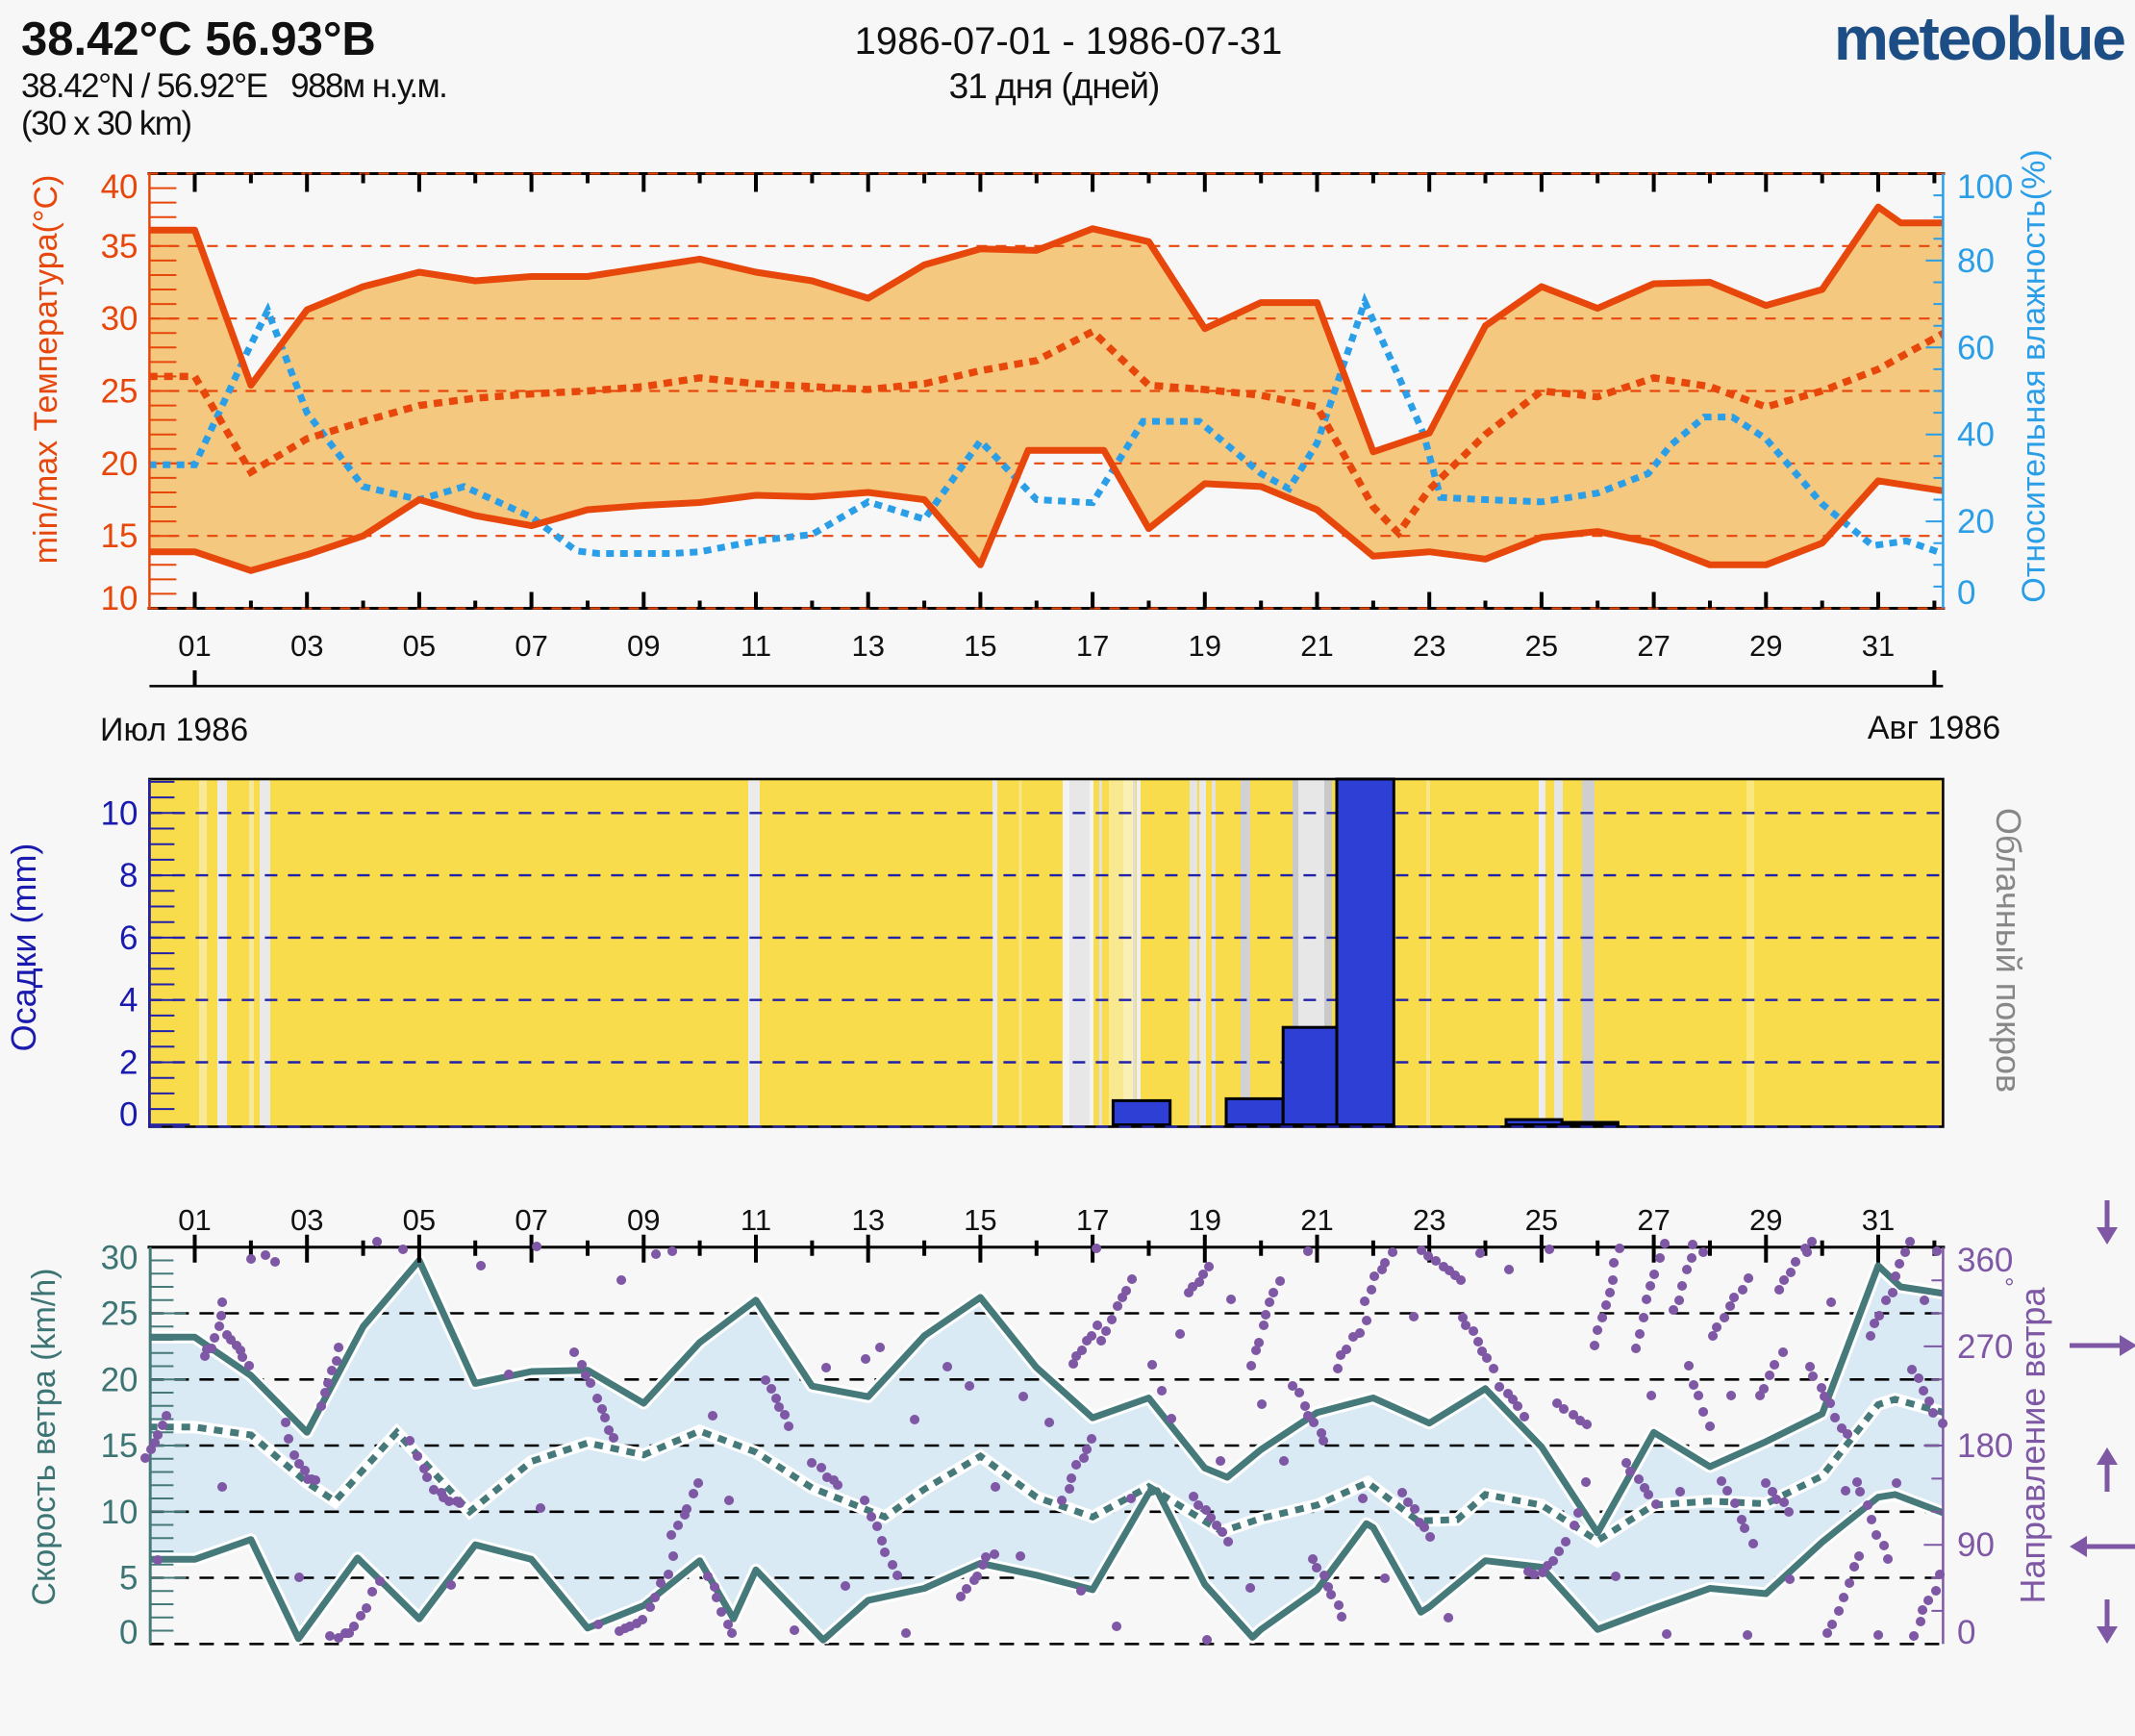 The height and width of the screenshot is (1736, 2135). Describe the element at coordinates (1054, 86) in the screenshot. I see `svg-text: 31 дня (дней)` at that location.